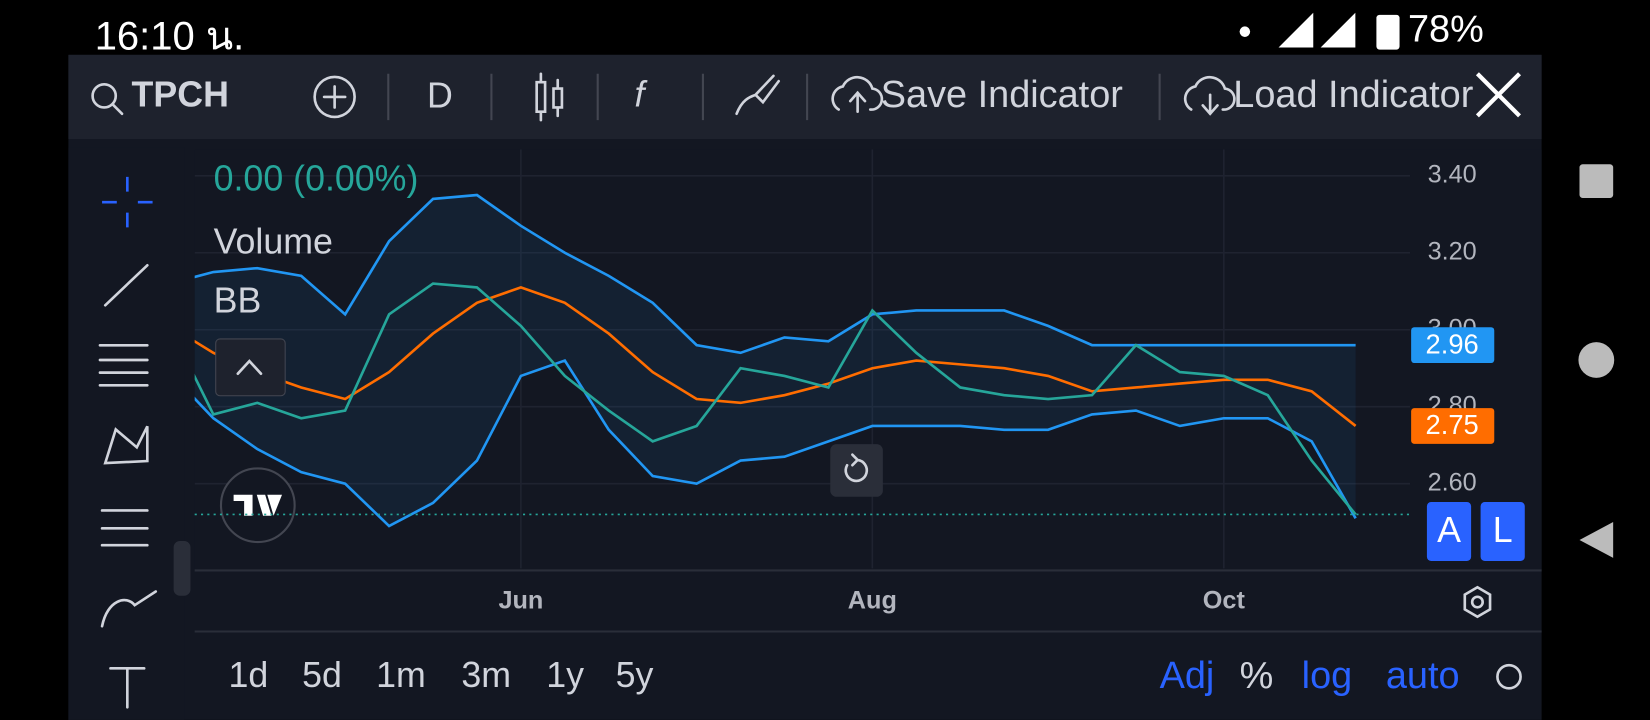 This screenshot has width=1650, height=720. I want to click on price-label-text: 2.96, so click(1452, 343).